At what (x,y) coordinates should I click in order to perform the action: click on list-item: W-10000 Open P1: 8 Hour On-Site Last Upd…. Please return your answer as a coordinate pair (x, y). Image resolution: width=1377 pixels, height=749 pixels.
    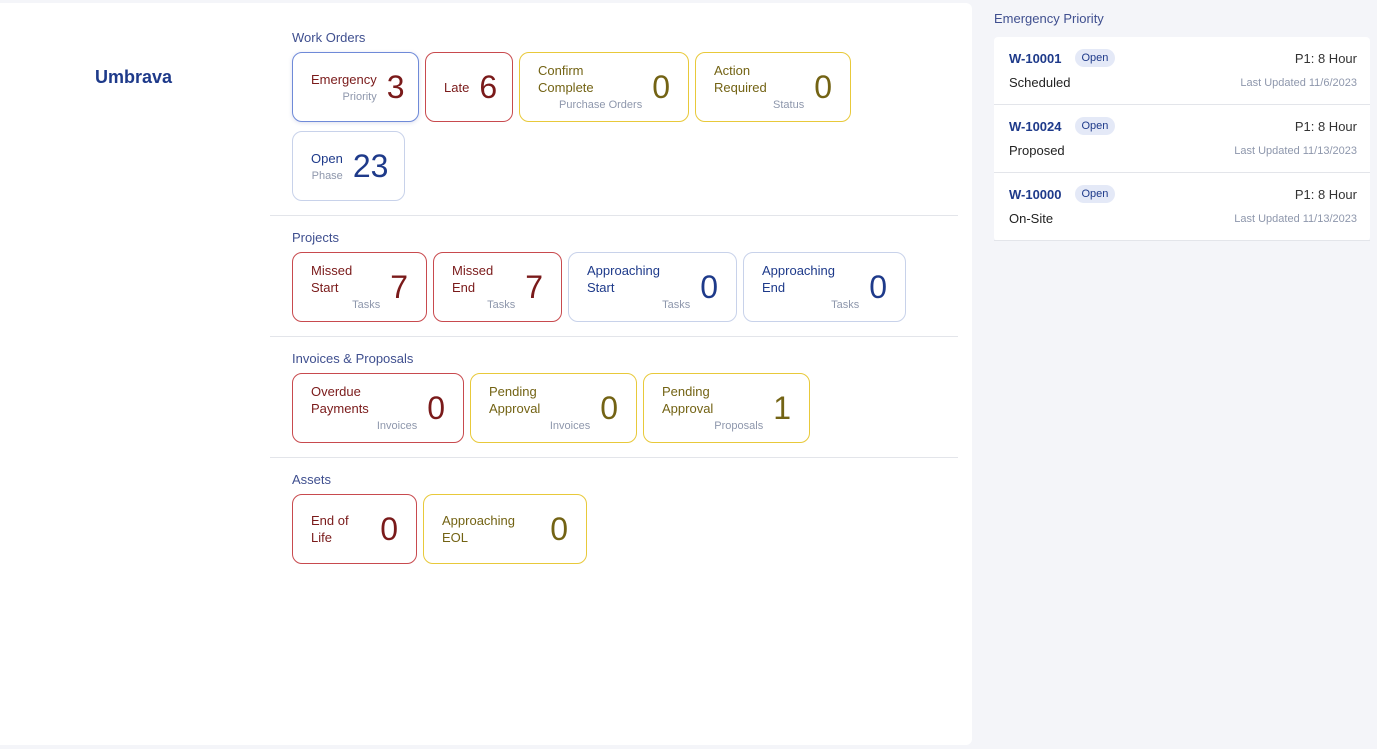
    Looking at the image, I should click on (1182, 207).